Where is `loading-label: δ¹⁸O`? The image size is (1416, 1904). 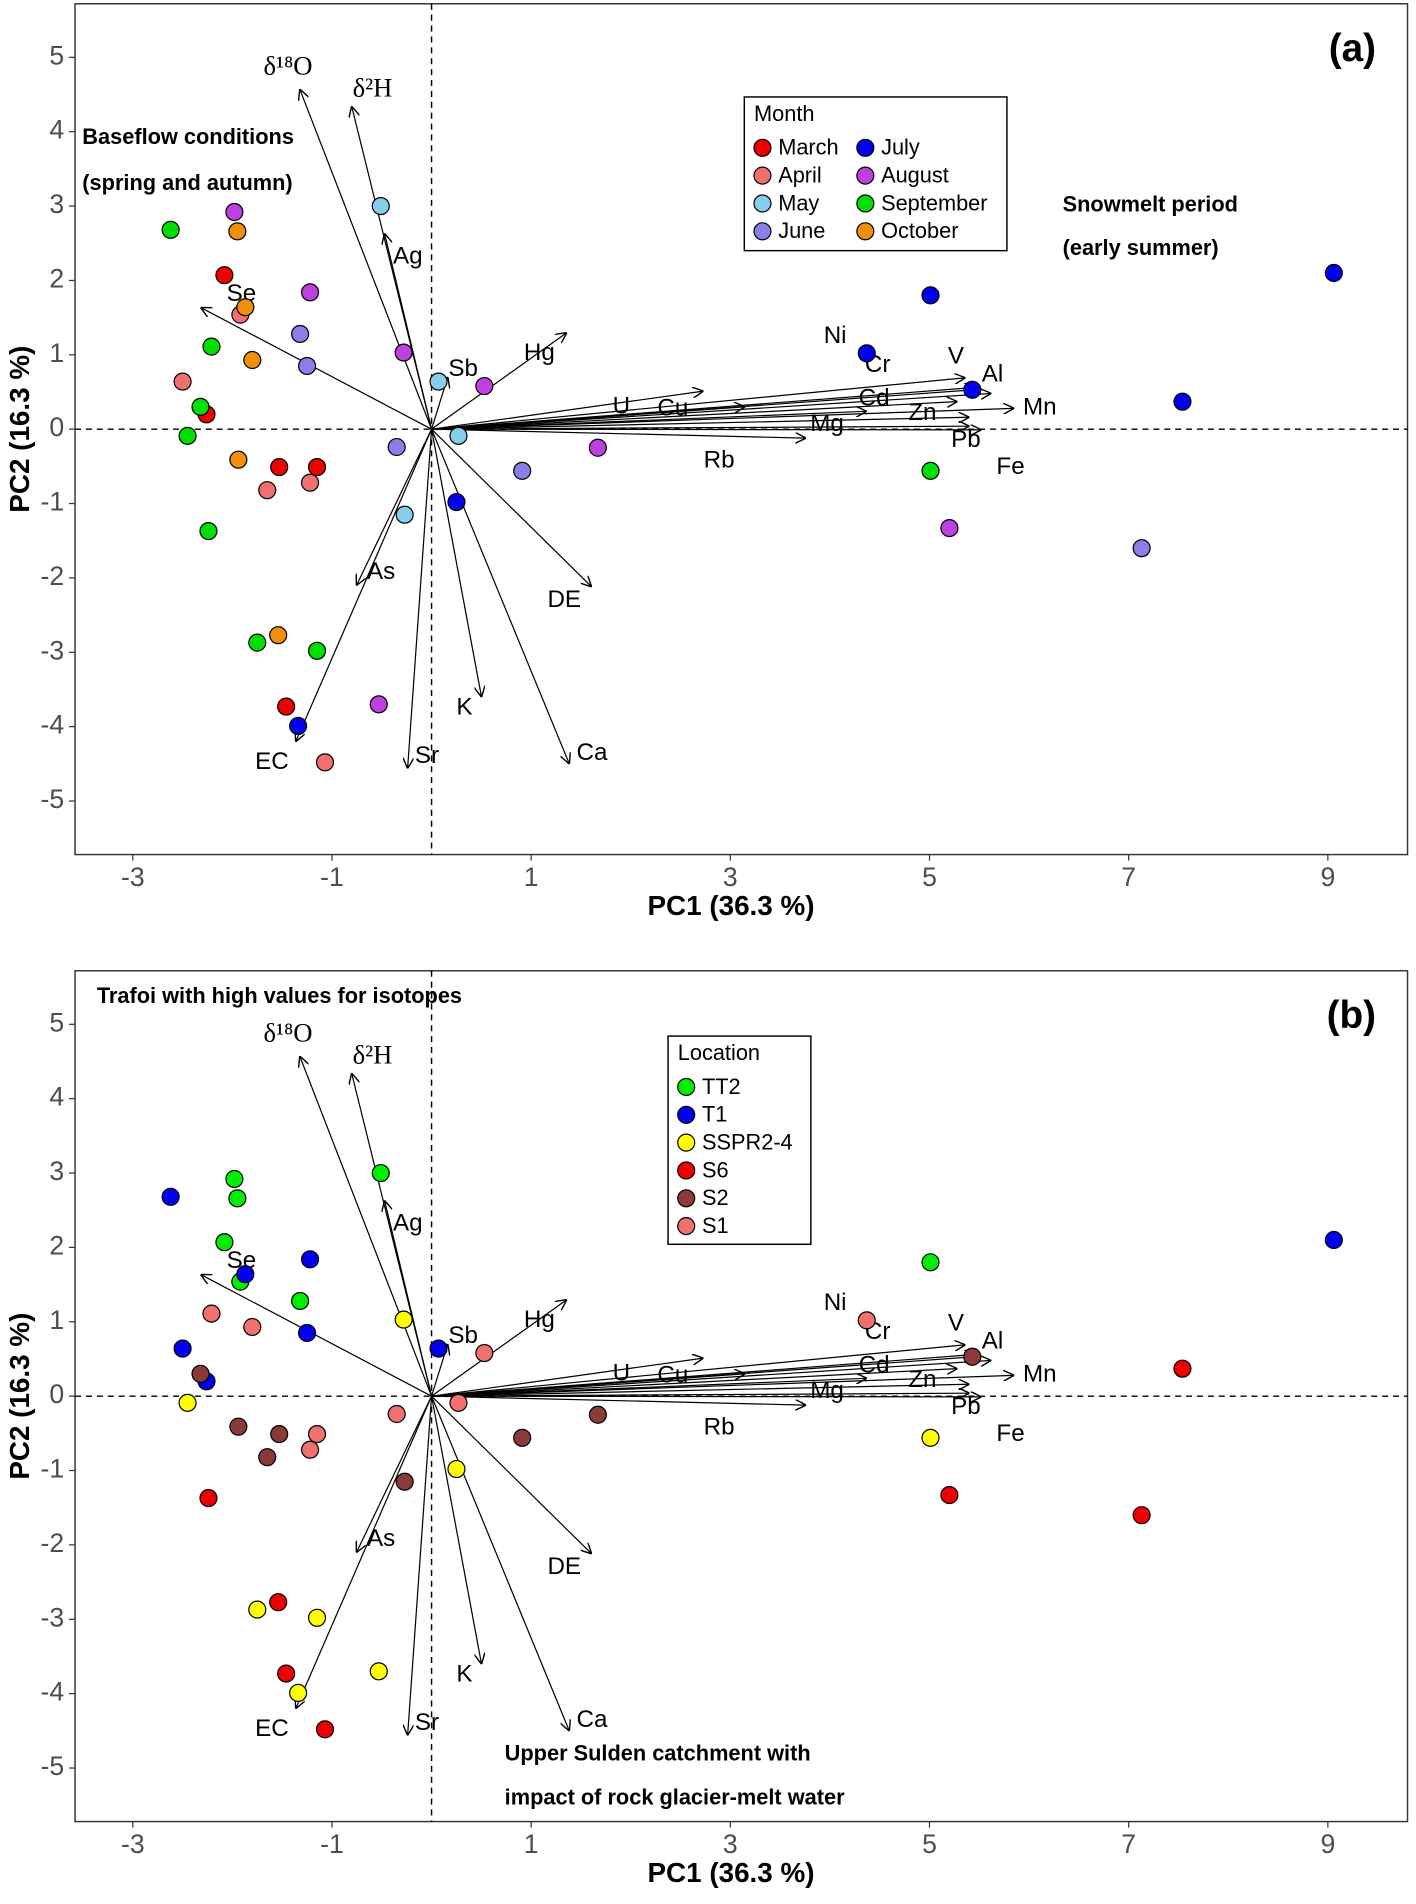 loading-label: δ¹⁸O is located at coordinates (287, 1032).